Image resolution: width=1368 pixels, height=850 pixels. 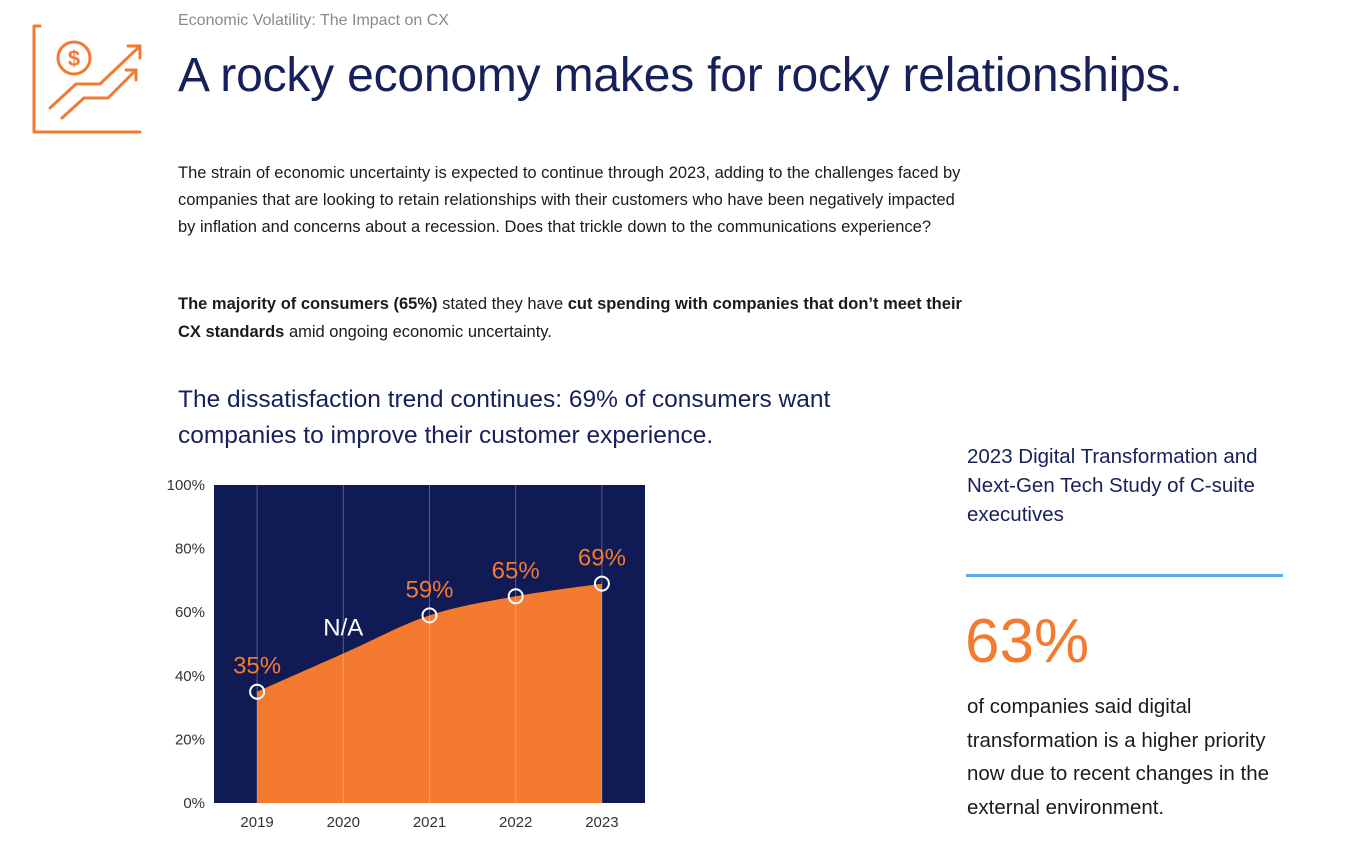 I want to click on data-label: 69%, so click(x=602, y=558).